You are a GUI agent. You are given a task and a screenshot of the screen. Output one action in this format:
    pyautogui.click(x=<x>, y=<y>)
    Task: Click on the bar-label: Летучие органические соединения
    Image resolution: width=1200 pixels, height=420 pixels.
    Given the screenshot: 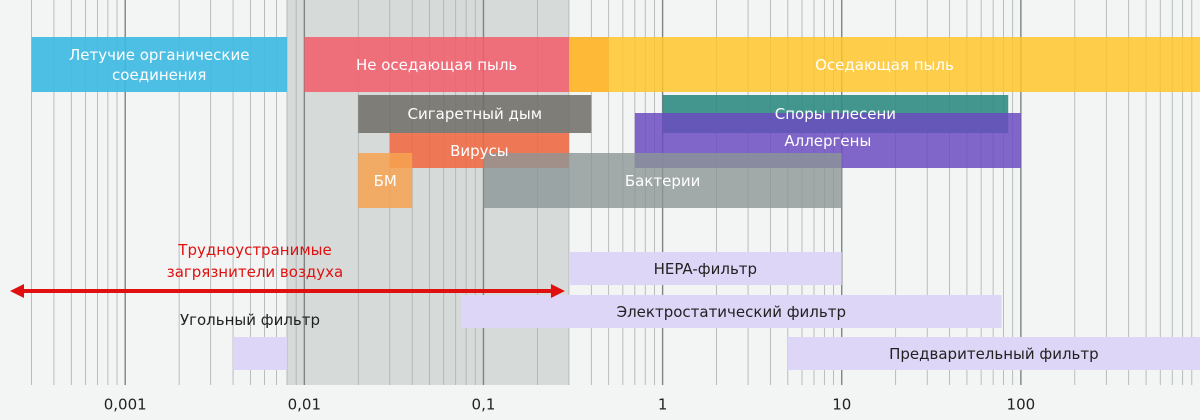 What is the action you would take?
    pyautogui.click(x=159, y=64)
    